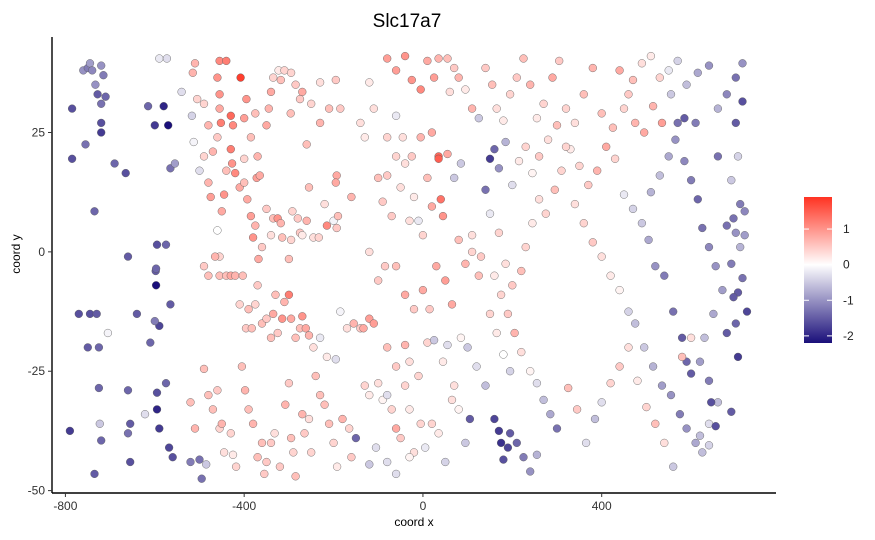 The image size is (875, 540). I want to click on x-tick-label: 0, so click(423, 506).